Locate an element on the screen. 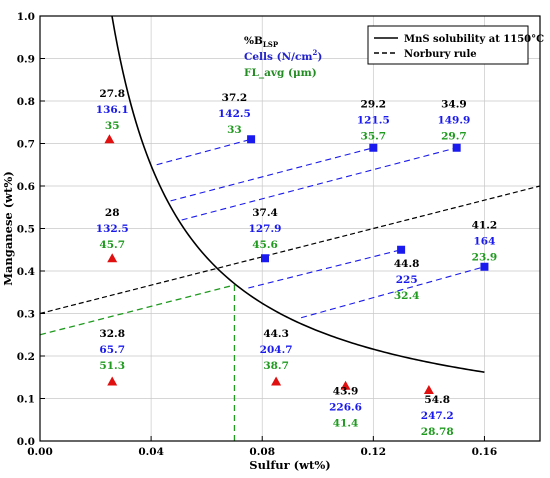  legend-entry-label: MnS solubility at 1150°C is located at coordinates (474, 39).